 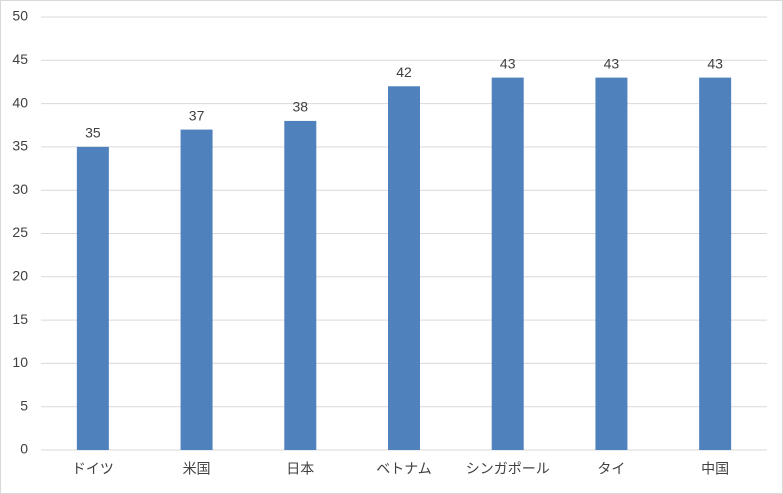 What do you see at coordinates (508, 469) in the screenshot?
I see `x-tick-label: シンガポール` at bounding box center [508, 469].